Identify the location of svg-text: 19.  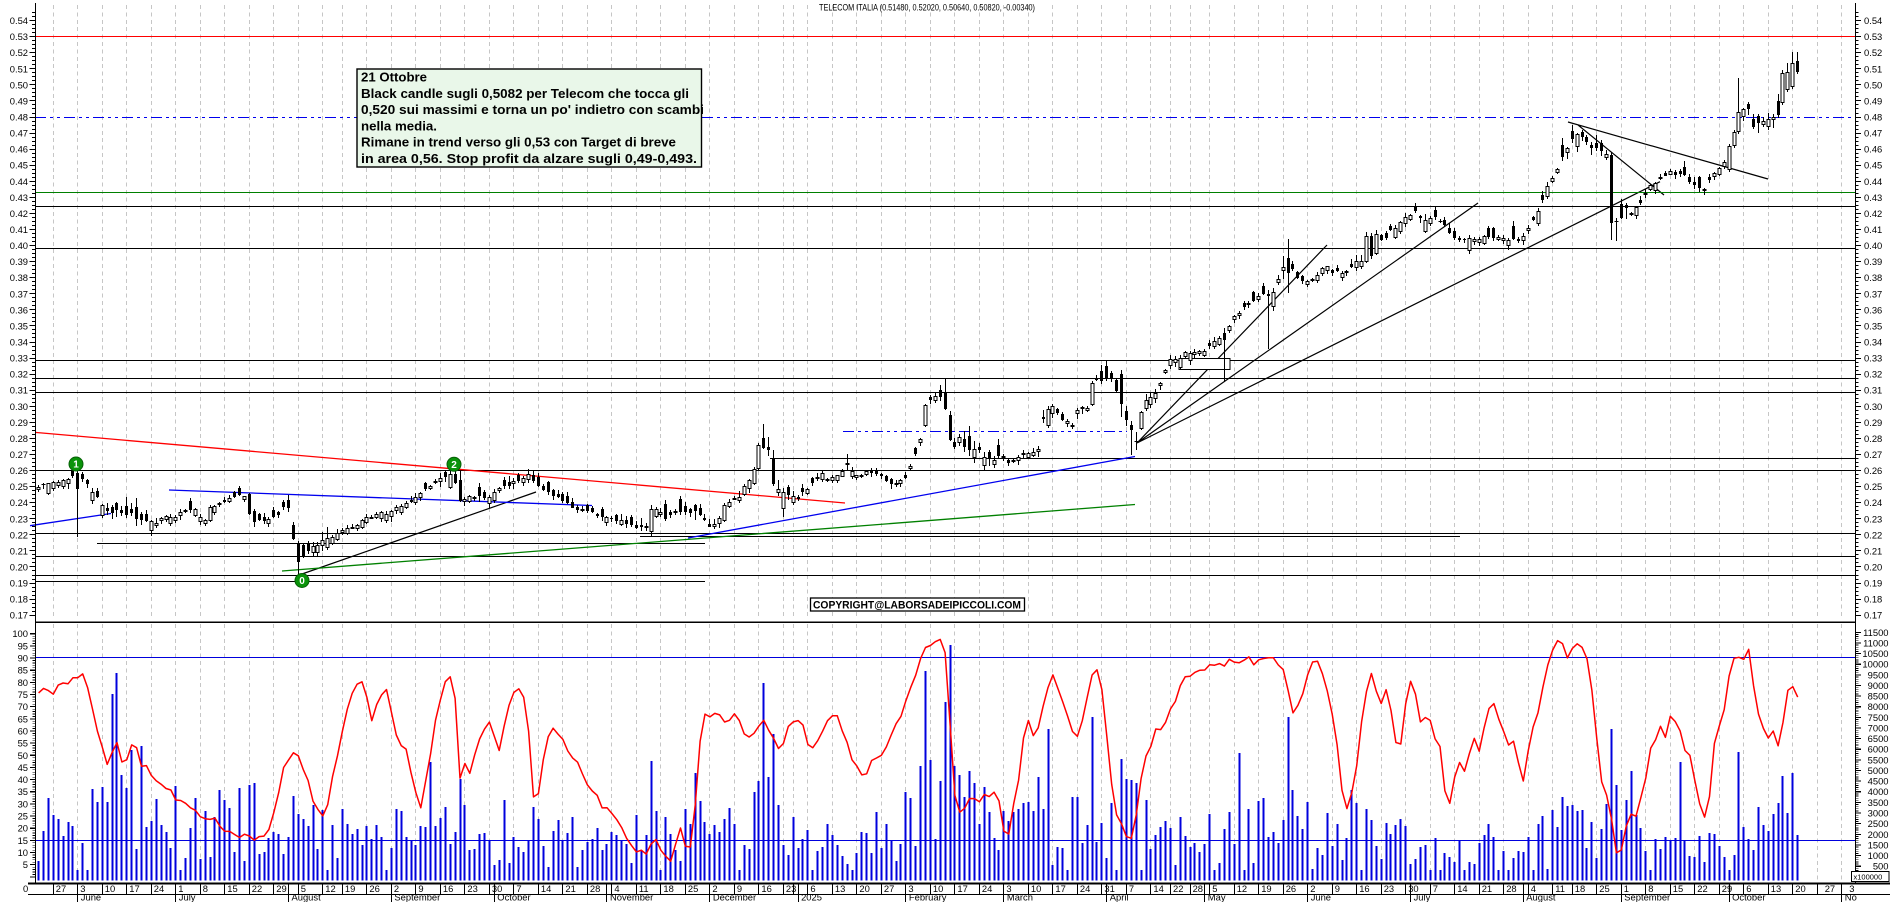
(350, 888).